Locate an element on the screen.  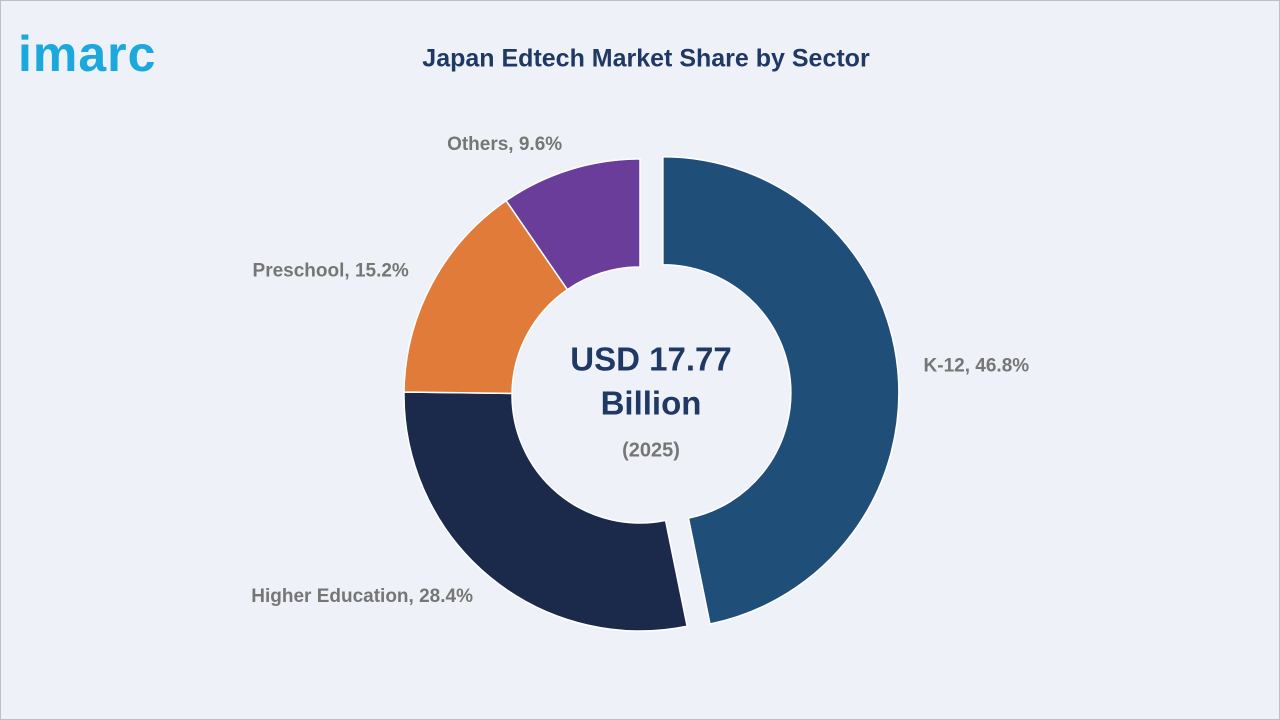
data-label: Others, 9.6% is located at coordinates (504, 144).